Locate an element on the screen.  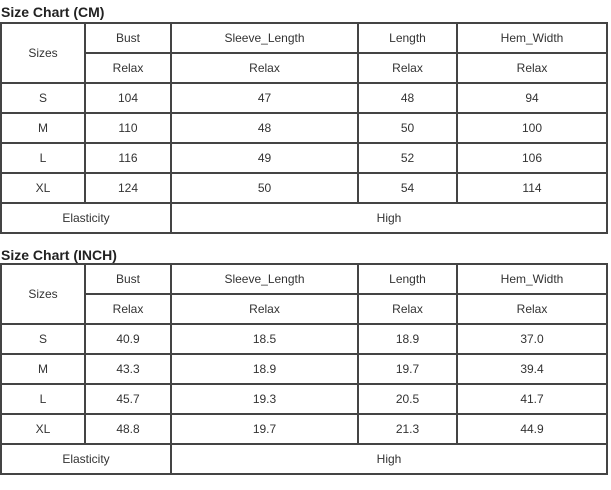
measurement-cell: 106 is located at coordinates (532, 158).